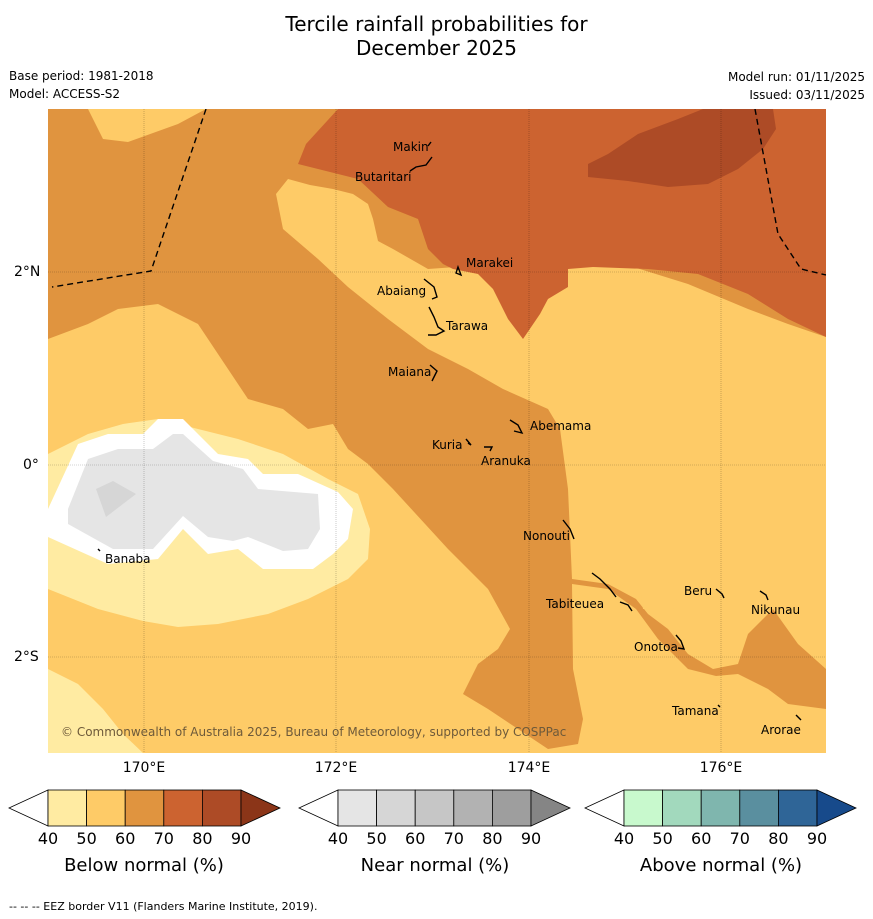  What do you see at coordinates (202, 838) in the screenshot?
I see `cb-below-tick: 80` at bounding box center [202, 838].